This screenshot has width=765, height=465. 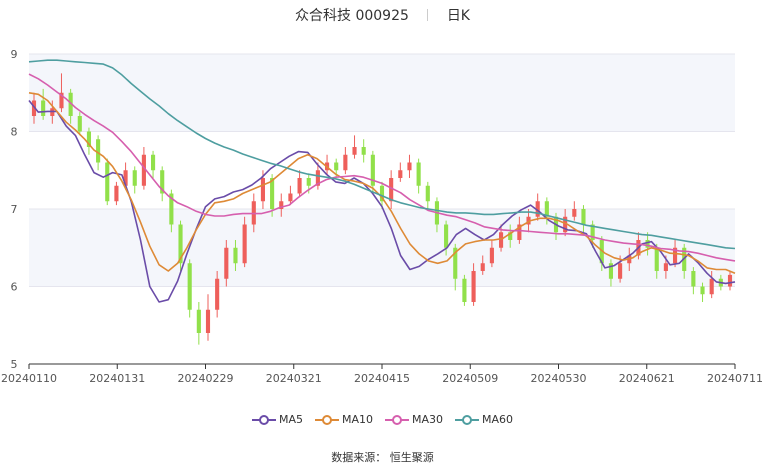 What do you see at coordinates (735, 378) in the screenshot?
I see `x-tick-label: 20240711` at bounding box center [735, 378].